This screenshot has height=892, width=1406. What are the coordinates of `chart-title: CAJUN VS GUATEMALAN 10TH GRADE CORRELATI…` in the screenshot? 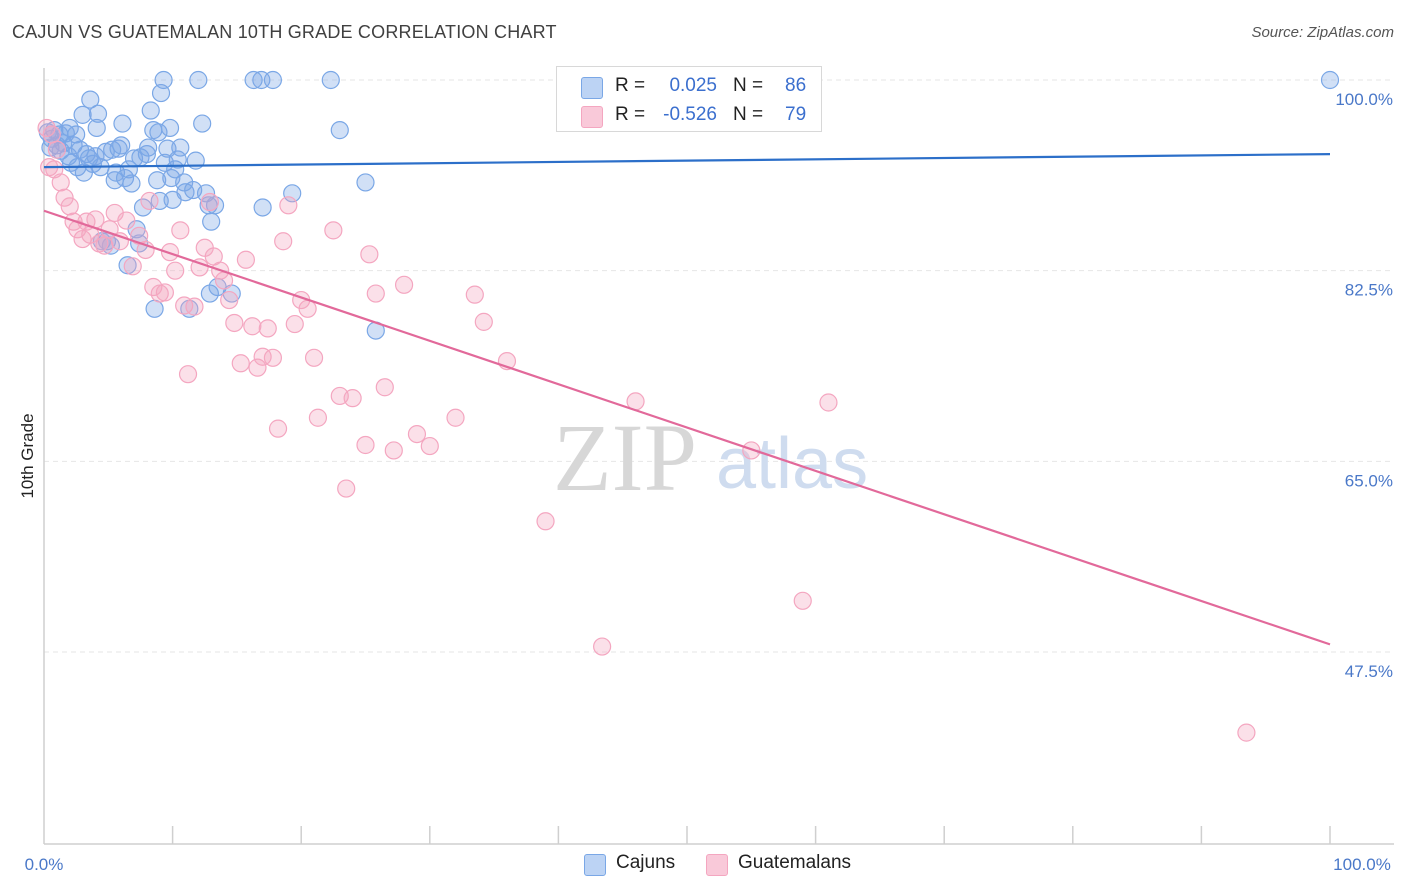 It's located at (284, 32).